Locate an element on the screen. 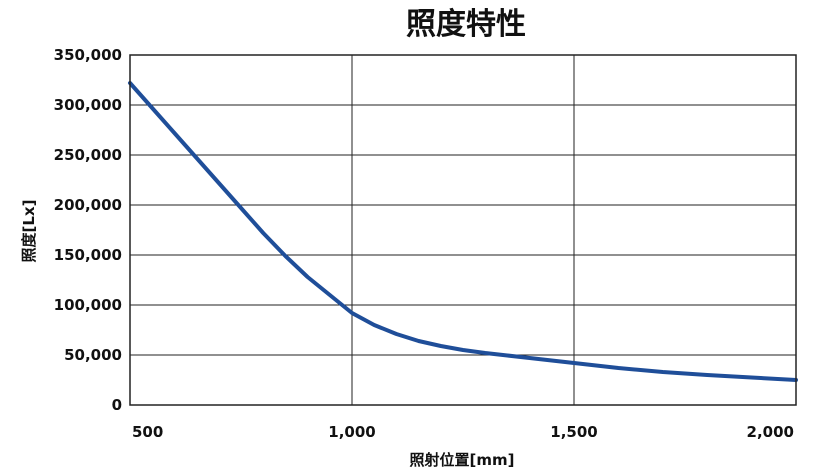 Image resolution: width=836 pixels, height=474 pixels. y-tick-label: 350,000 is located at coordinates (88, 55).